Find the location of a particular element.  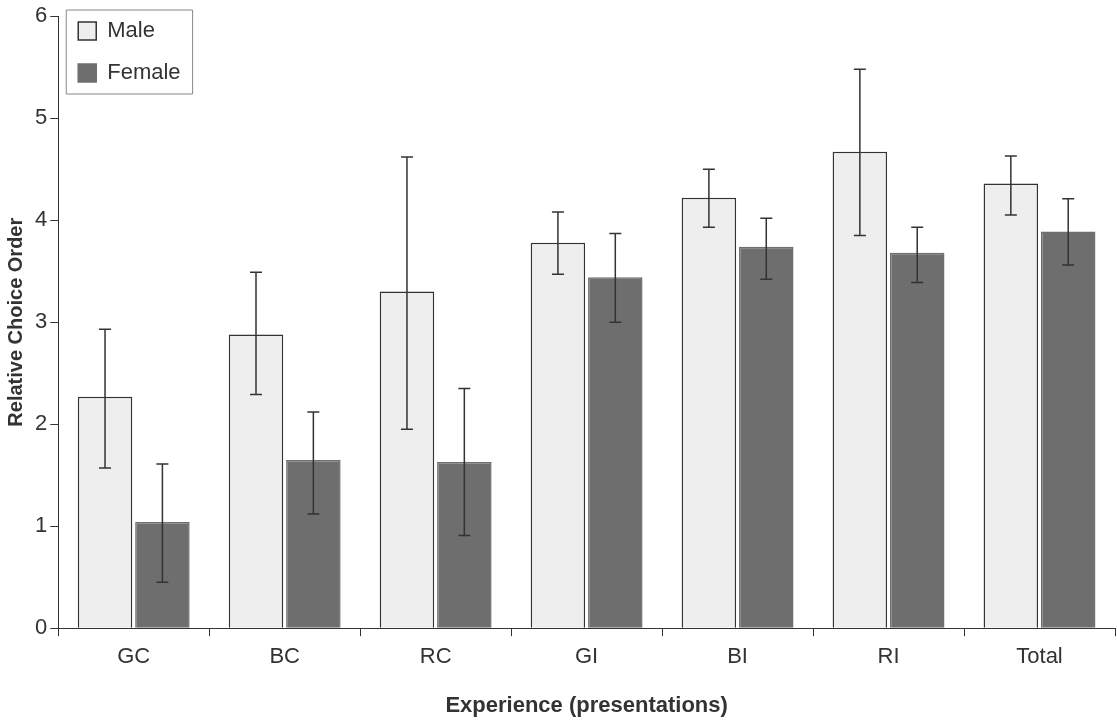

y-tick-label: 1 is located at coordinates (41, 525).